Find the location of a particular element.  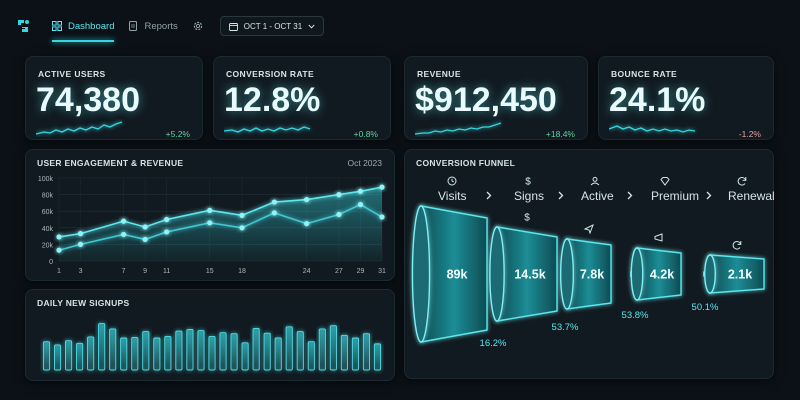

tab-reports: Reports is located at coordinates (153, 26).